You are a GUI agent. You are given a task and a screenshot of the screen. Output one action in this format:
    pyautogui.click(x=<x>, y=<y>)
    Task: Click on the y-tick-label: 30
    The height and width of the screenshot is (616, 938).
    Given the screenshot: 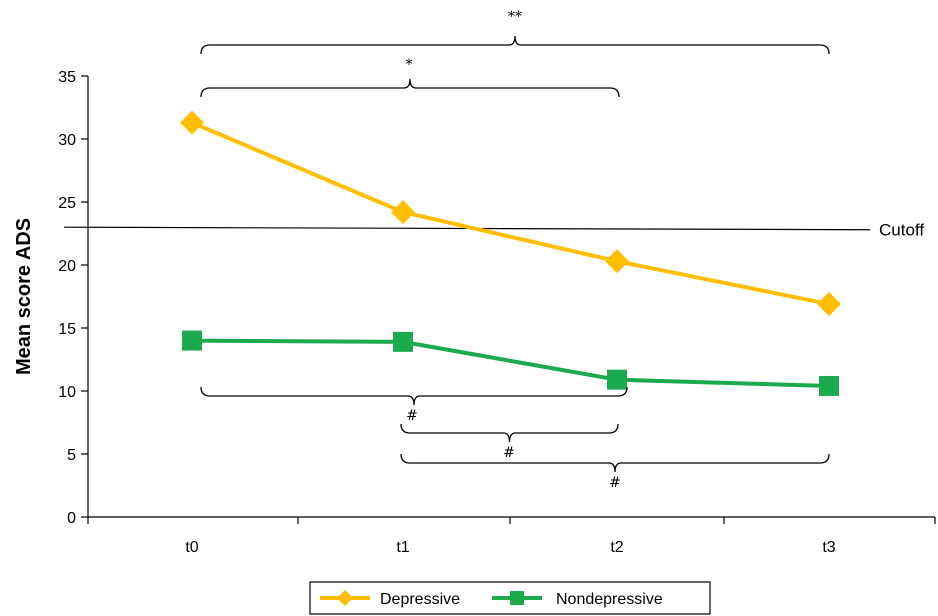 What is the action you would take?
    pyautogui.click(x=67, y=140)
    